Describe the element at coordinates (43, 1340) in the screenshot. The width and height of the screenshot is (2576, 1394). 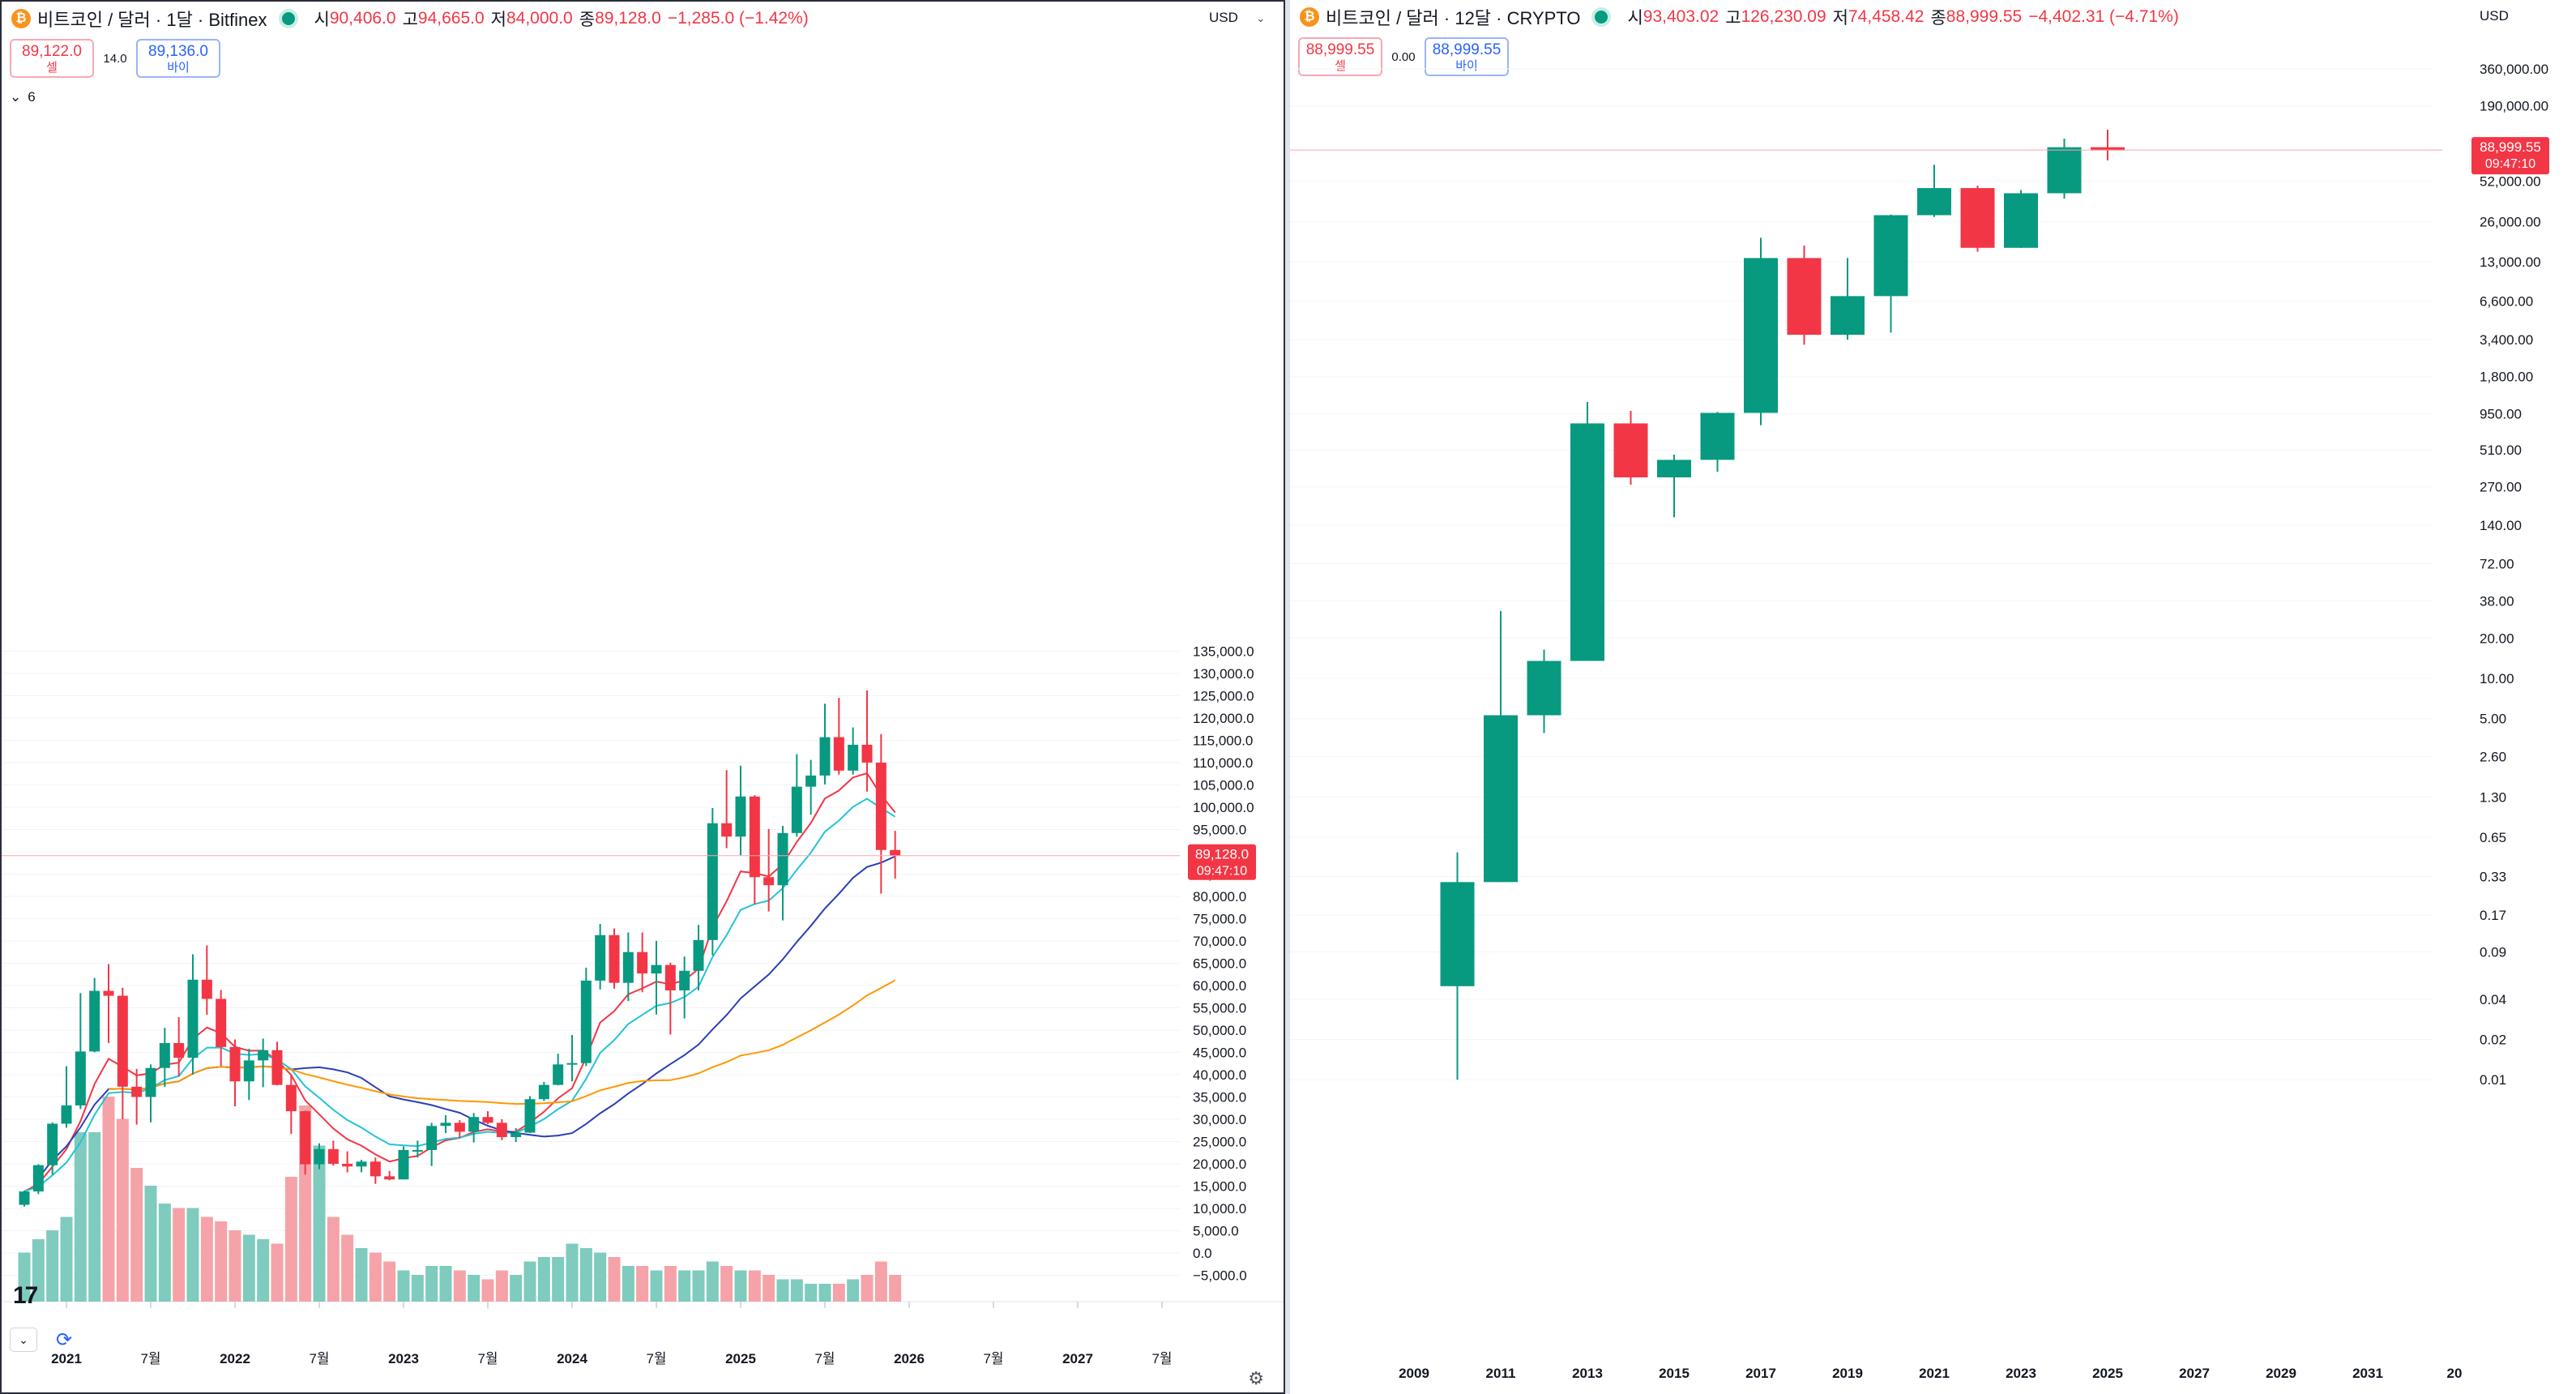
I see `bottom-toolbar: ⌄ ⟳` at that location.